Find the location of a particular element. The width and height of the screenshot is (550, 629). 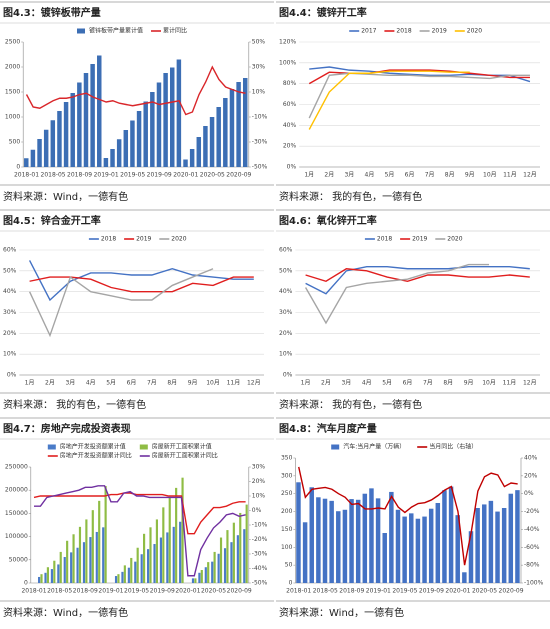

legend-label: 2019 is located at coordinates (439, 31).